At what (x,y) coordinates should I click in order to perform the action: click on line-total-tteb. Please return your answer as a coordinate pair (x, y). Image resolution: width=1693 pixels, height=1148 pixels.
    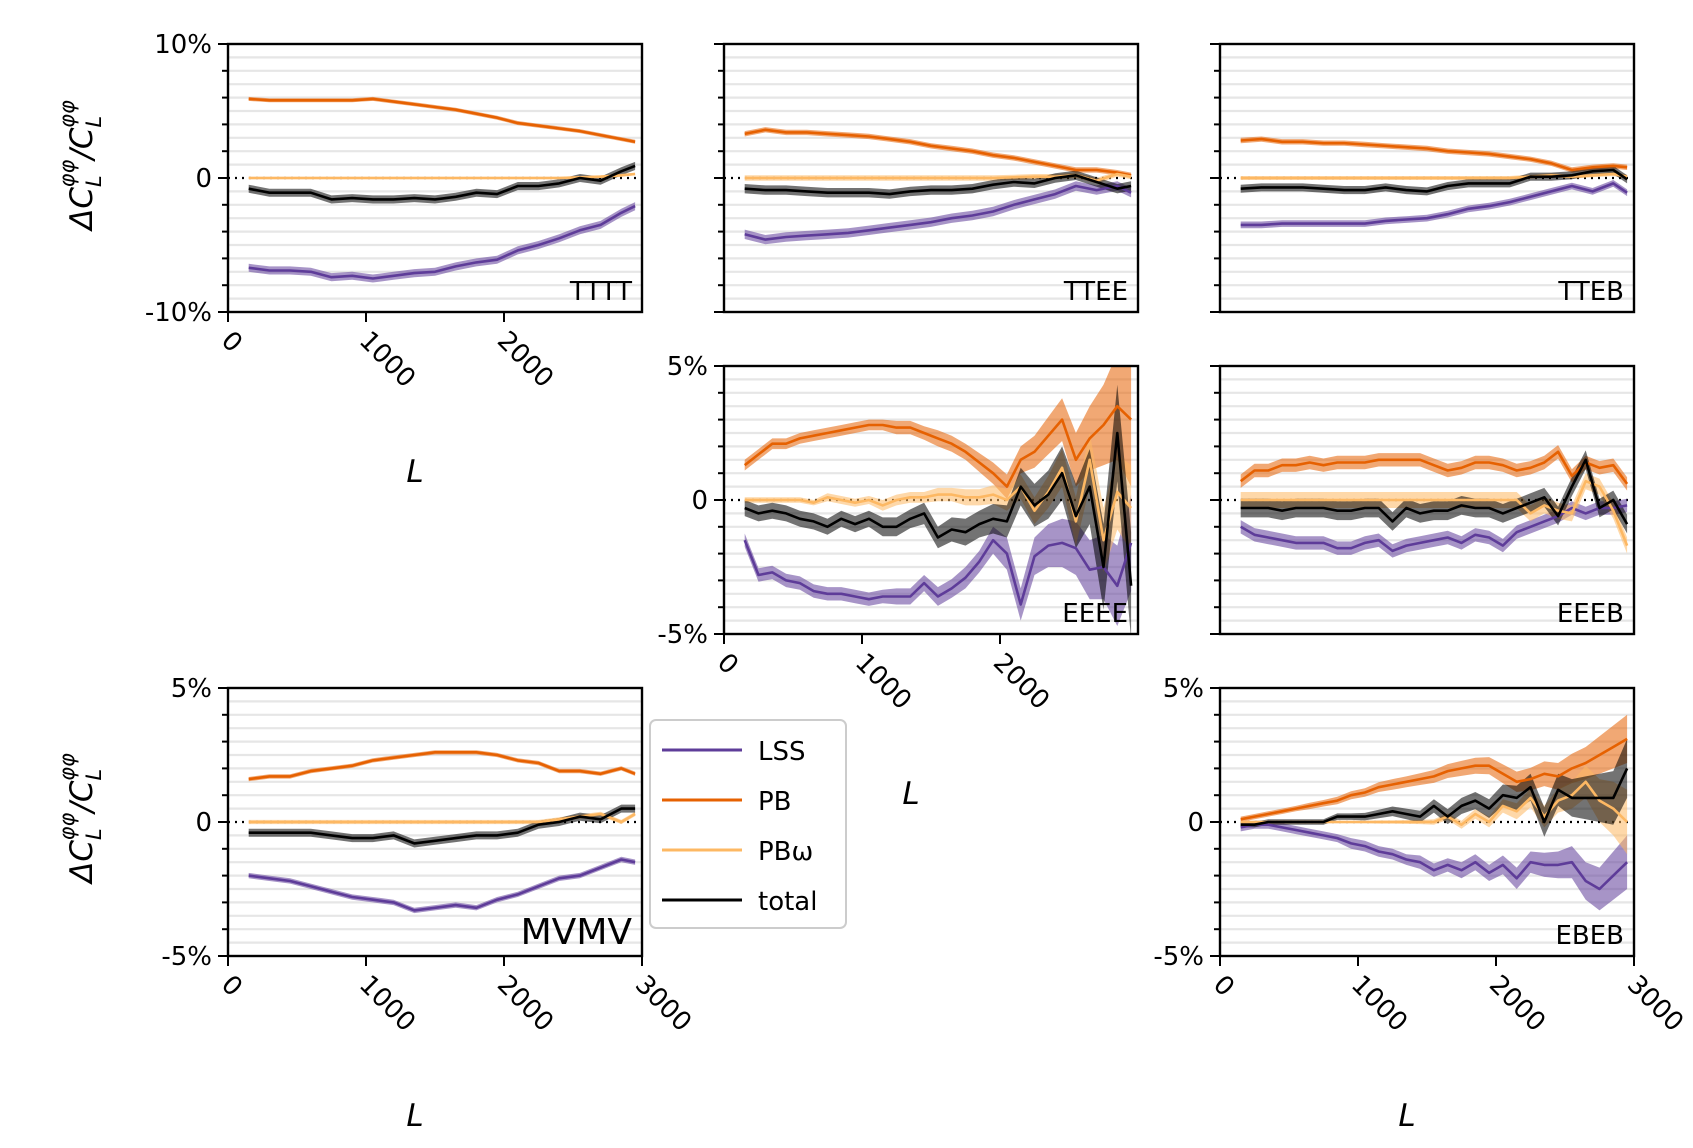
    Looking at the image, I should click on (1434, 180).